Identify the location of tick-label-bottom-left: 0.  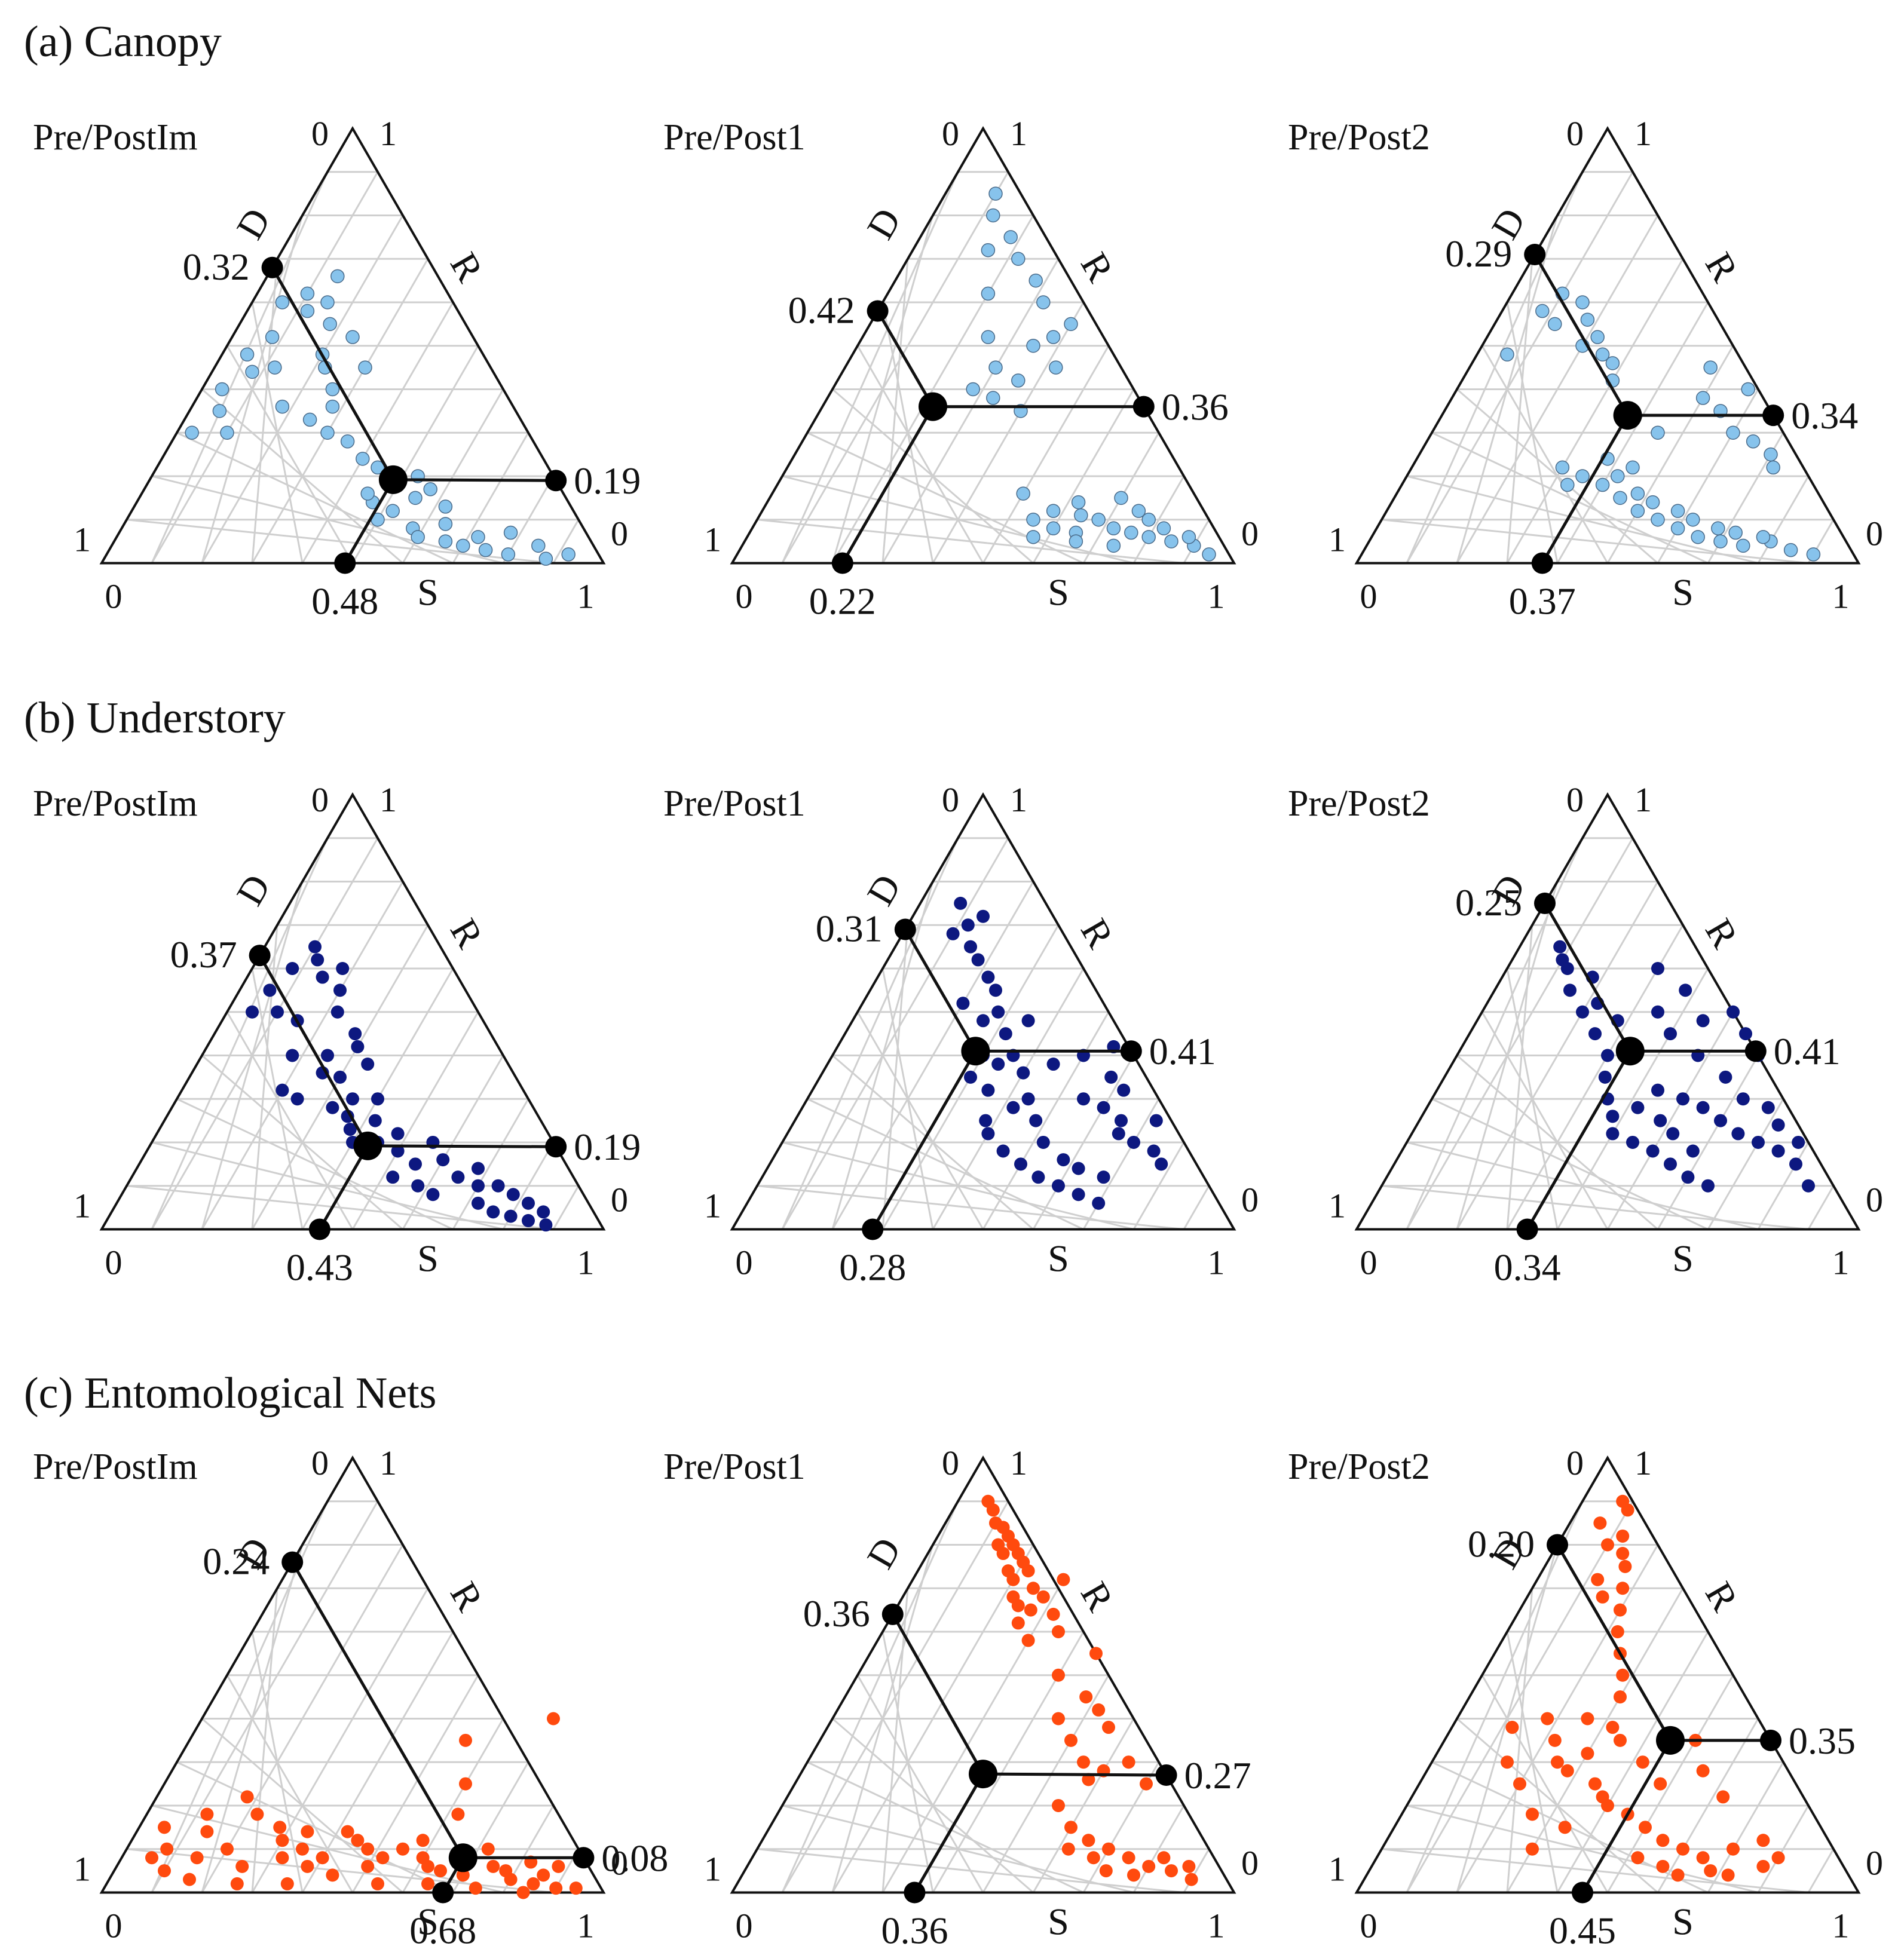
(744, 1926).